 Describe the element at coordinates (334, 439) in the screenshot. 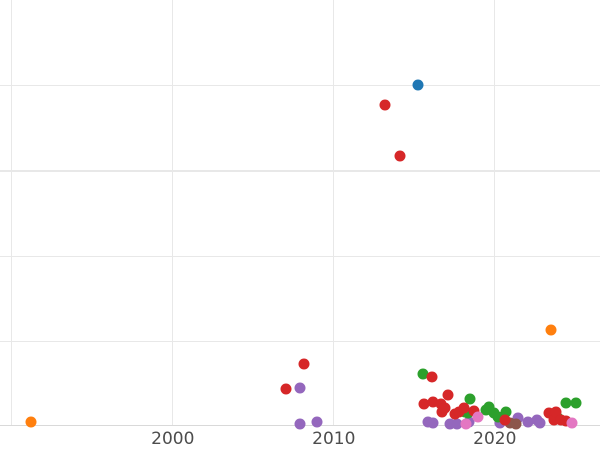

I see `x-tick-label-2010: 2010` at that location.